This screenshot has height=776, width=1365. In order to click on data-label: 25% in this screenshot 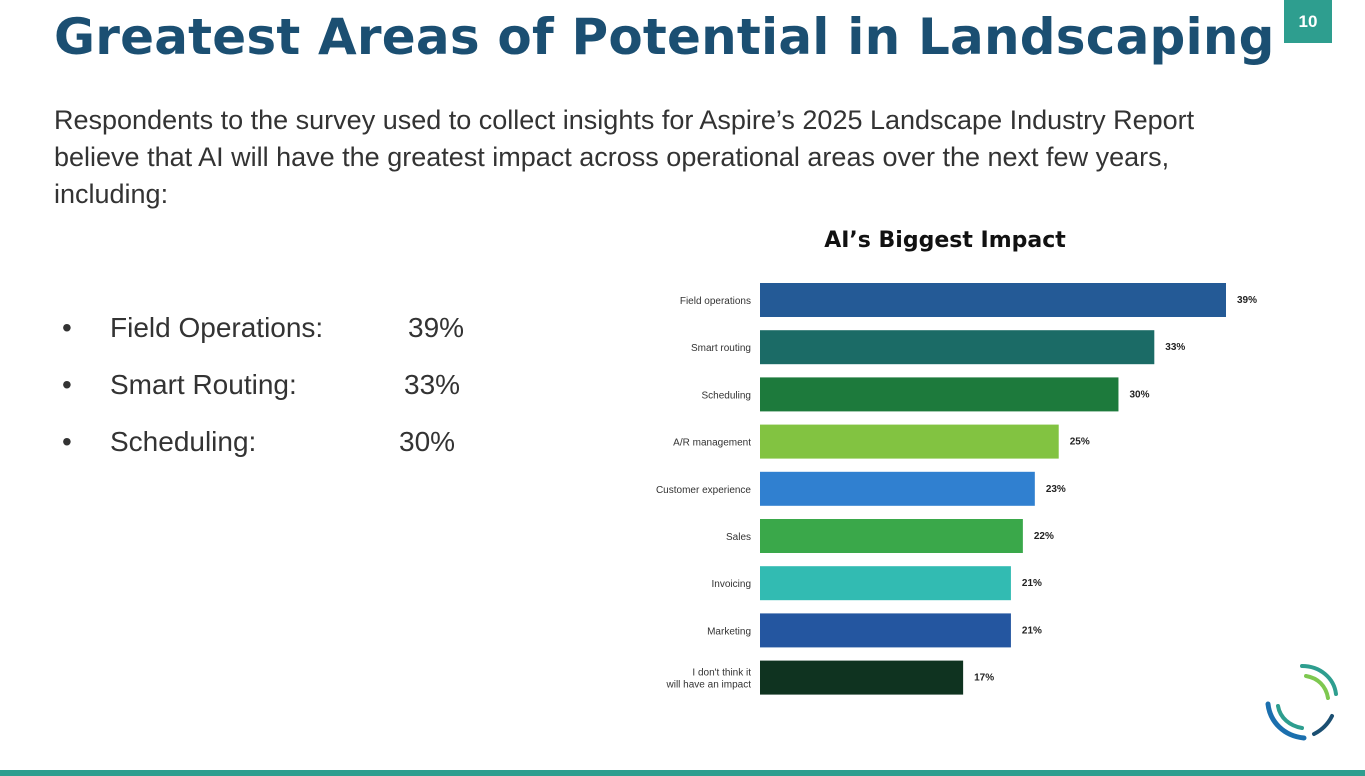, I will do `click(1080, 442)`.